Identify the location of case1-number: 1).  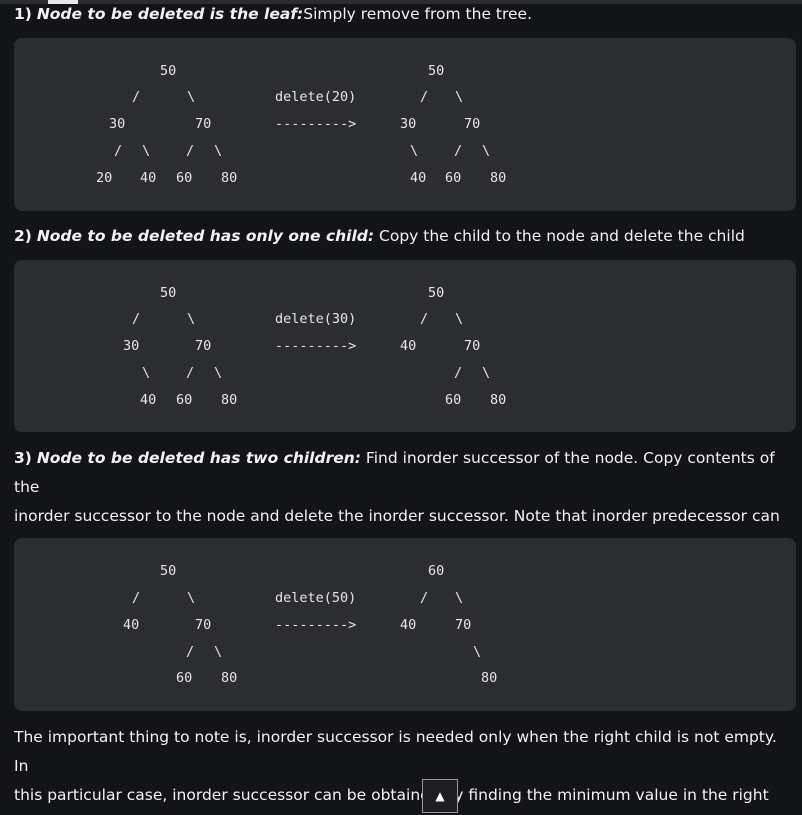
(23, 14).